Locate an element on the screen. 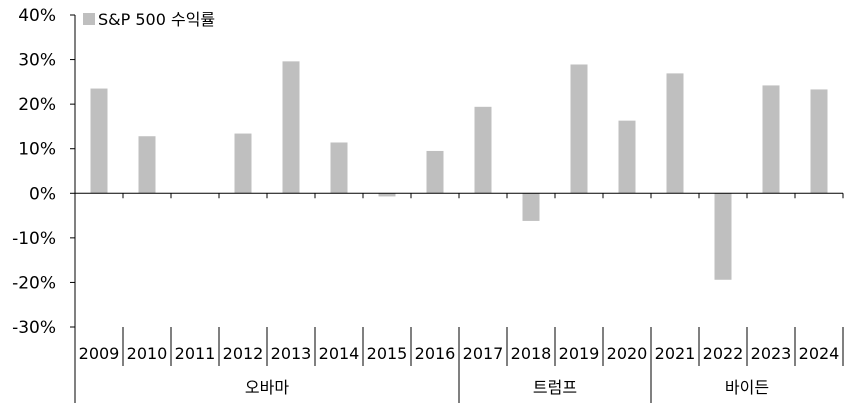 Image resolution: width=846 pixels, height=408 pixels. y-tick-label: 30% is located at coordinates (37, 61).